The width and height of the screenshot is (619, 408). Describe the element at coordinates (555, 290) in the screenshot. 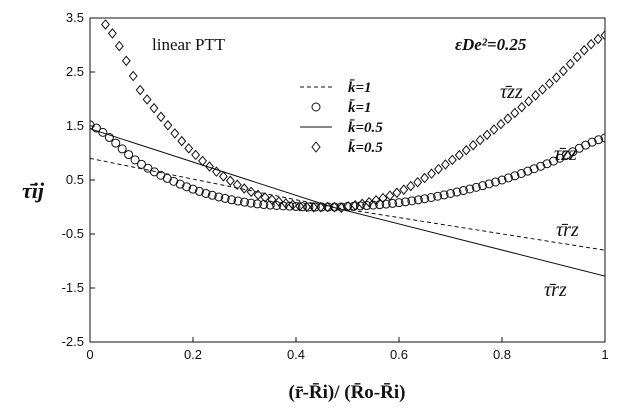

I see `curve-label-taurz-k05: τ̄rz` at that location.